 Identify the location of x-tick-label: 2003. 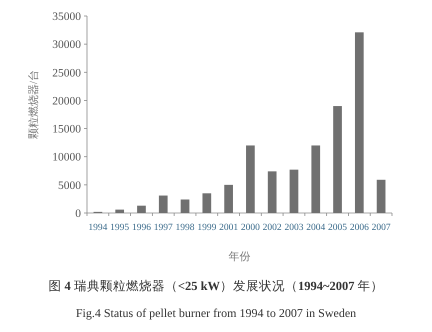
(294, 228).